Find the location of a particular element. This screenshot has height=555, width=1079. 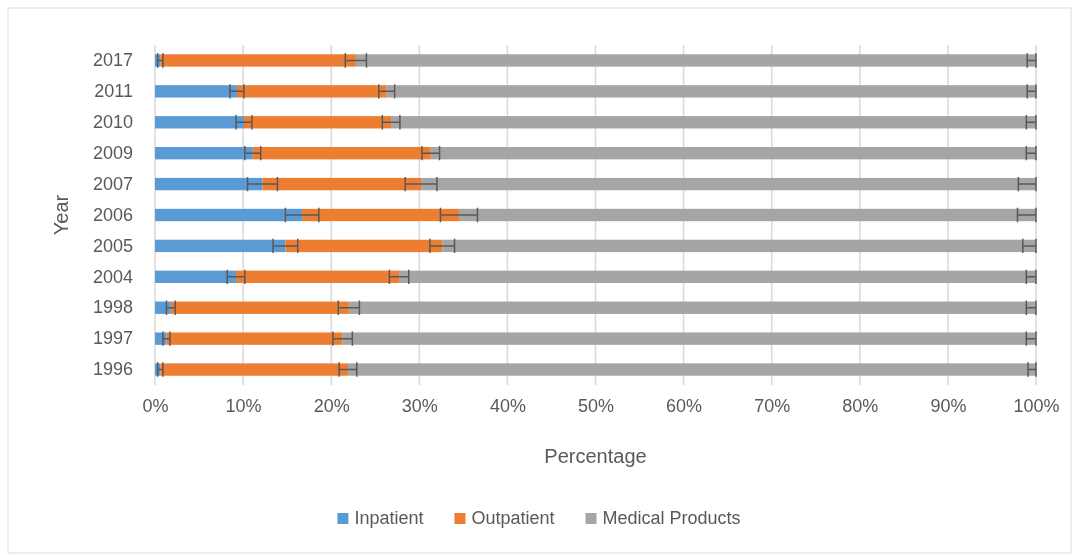

x-tick-label: 10% is located at coordinates (243, 405).